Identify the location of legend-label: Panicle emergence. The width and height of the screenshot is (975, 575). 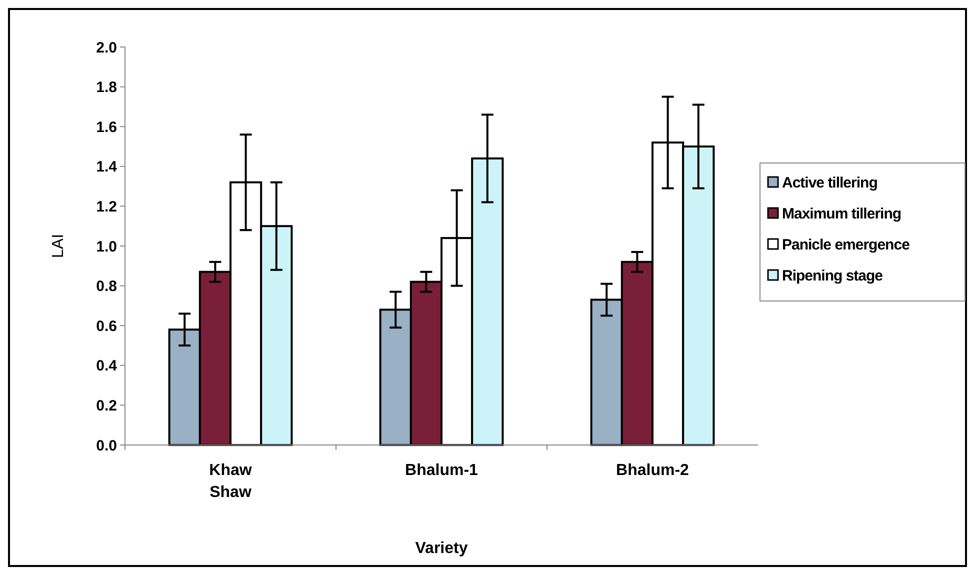
(846, 245).